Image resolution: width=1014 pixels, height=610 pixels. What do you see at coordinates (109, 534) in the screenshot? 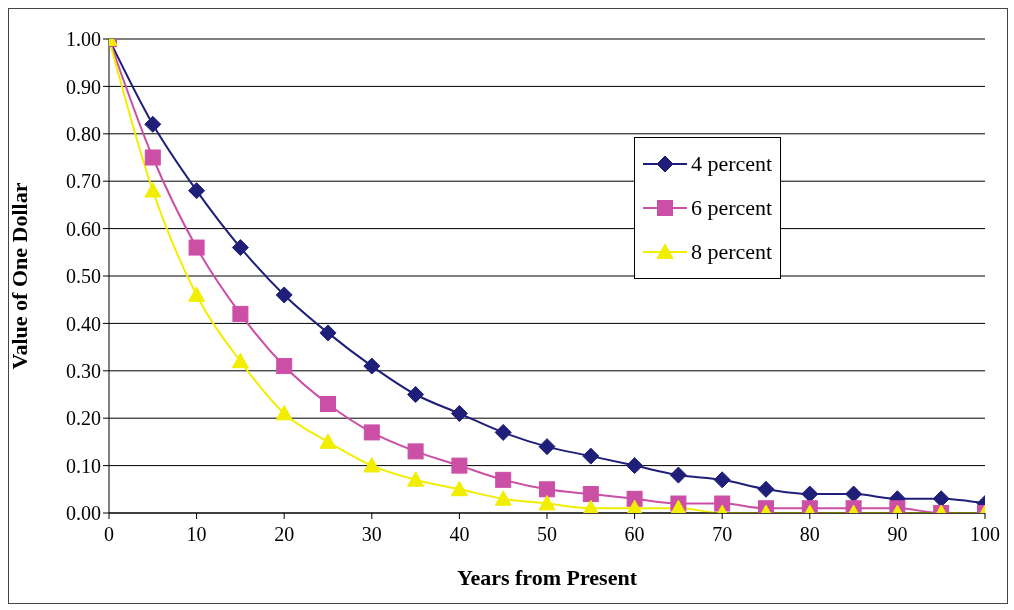
I see `x-tick-label: 0` at bounding box center [109, 534].